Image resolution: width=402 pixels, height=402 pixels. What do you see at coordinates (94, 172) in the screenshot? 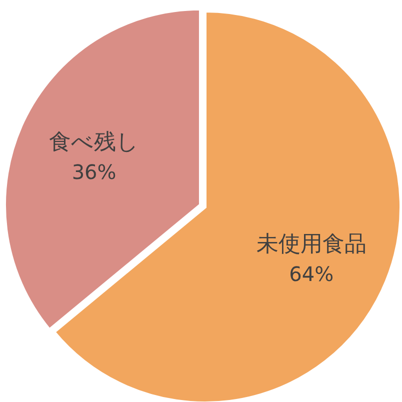
I see `data-label: 36%` at bounding box center [94, 172].